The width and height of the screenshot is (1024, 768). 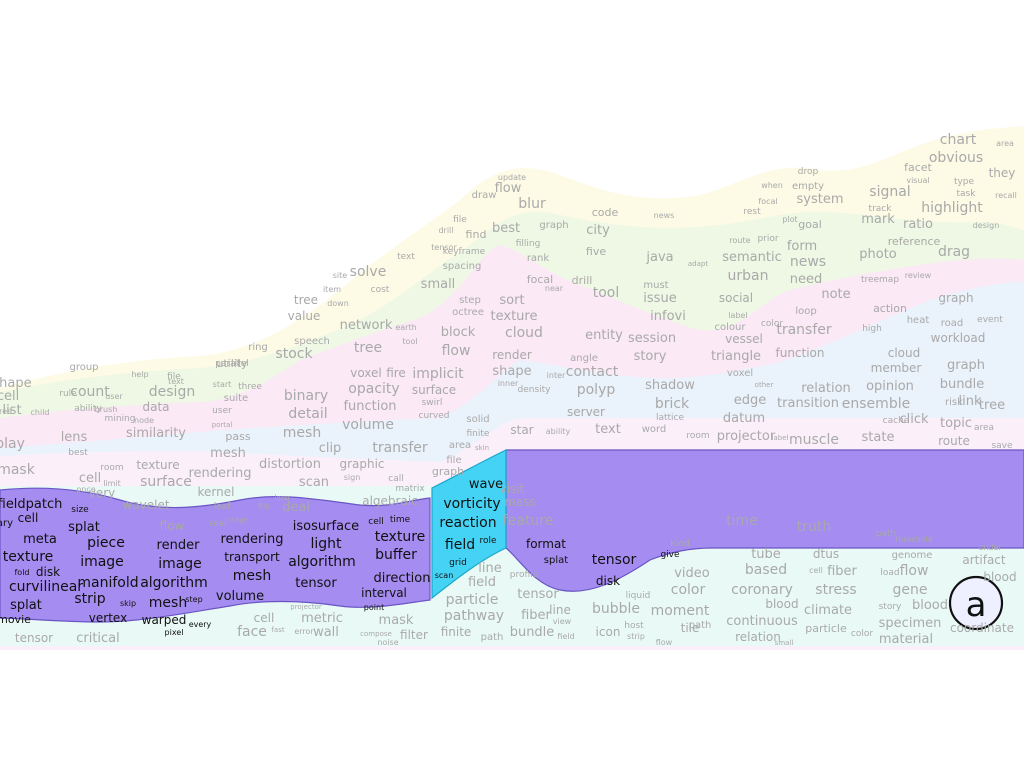 What do you see at coordinates (650, 356) in the screenshot?
I see `green-topic-word: story` at bounding box center [650, 356].